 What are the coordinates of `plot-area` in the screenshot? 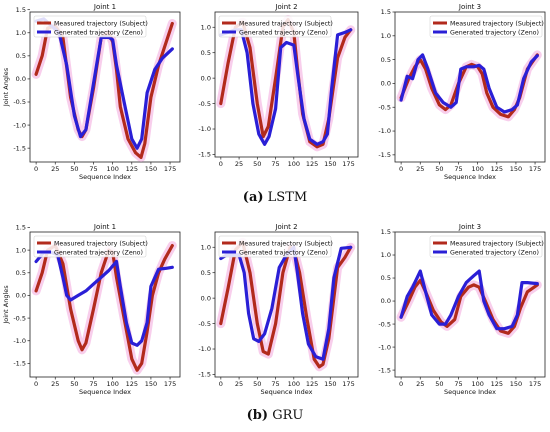 It's located at (469, 86).